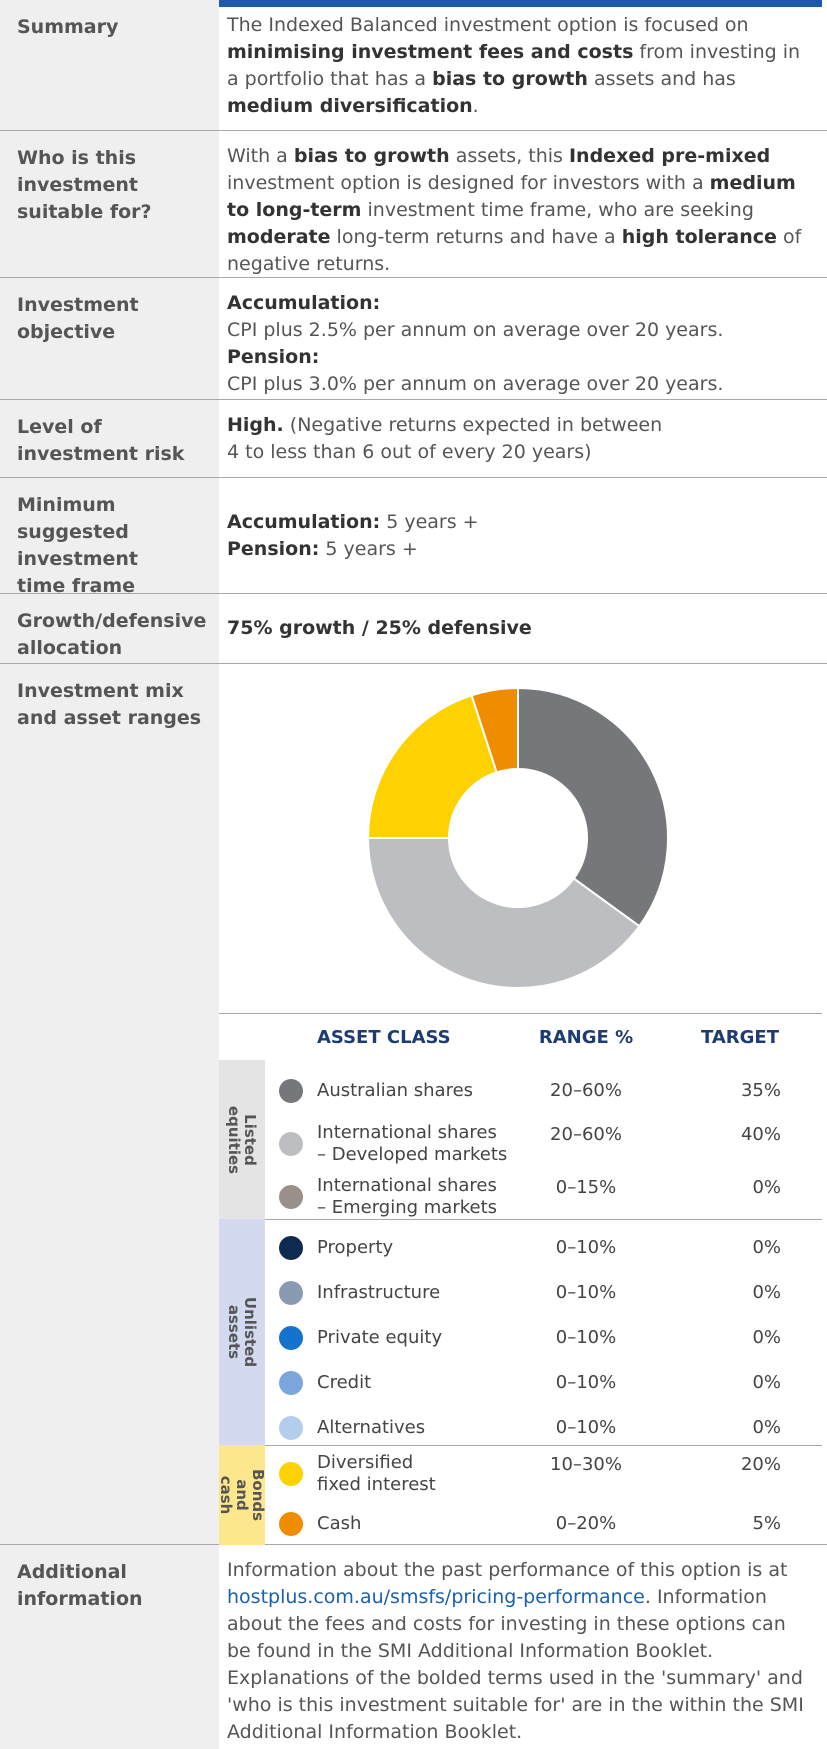 The image size is (827, 1749). I want to click on row-content: 75% growth / 25% defensive, so click(520, 628).